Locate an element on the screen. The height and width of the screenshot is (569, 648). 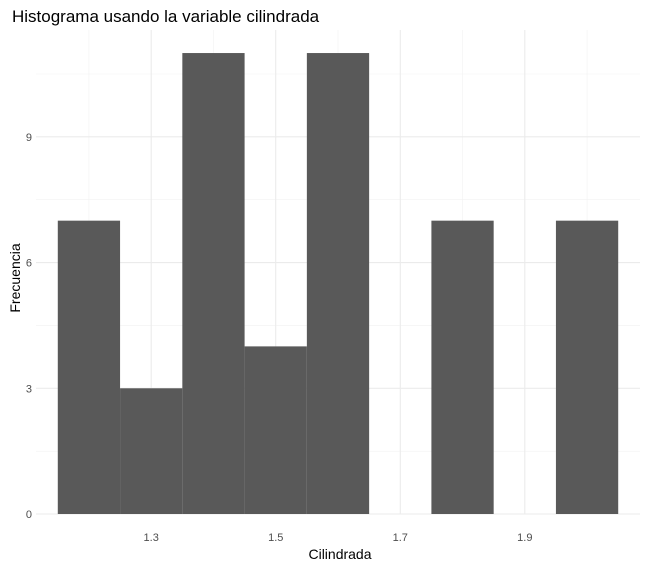
chart-title: Histograma usando la variable cilindrada is located at coordinates (166, 16).